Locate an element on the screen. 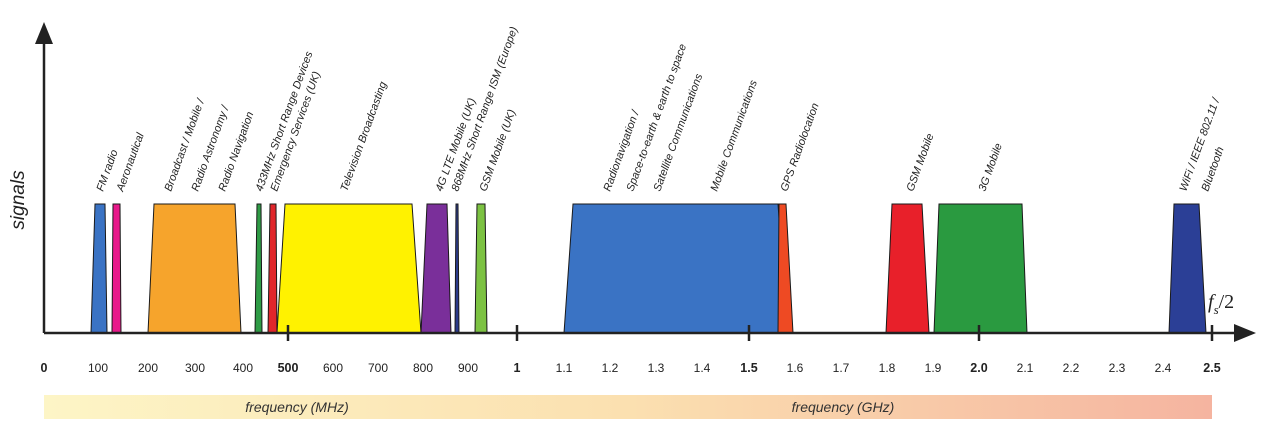 This screenshot has height=430, width=1281. band-radionav is located at coordinates (675, 268).